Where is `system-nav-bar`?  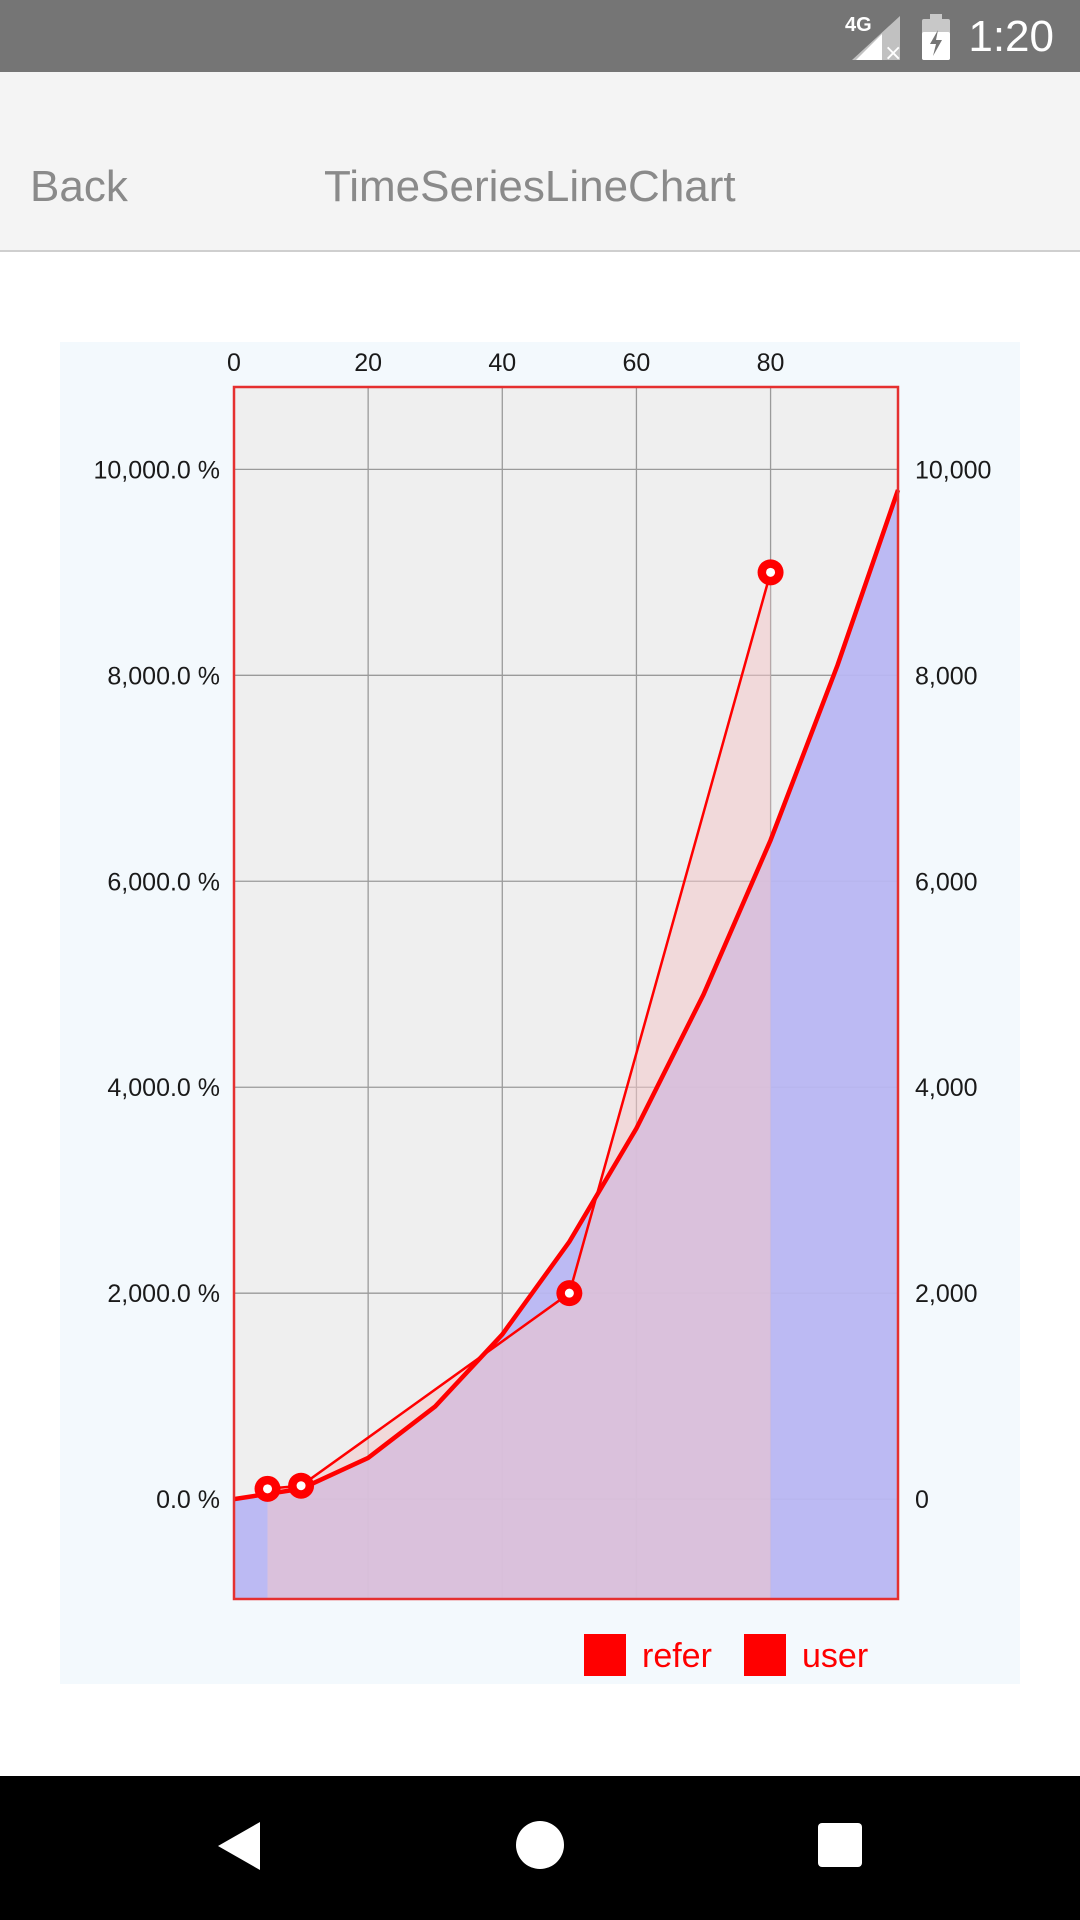
system-nav-bar is located at coordinates (540, 1848).